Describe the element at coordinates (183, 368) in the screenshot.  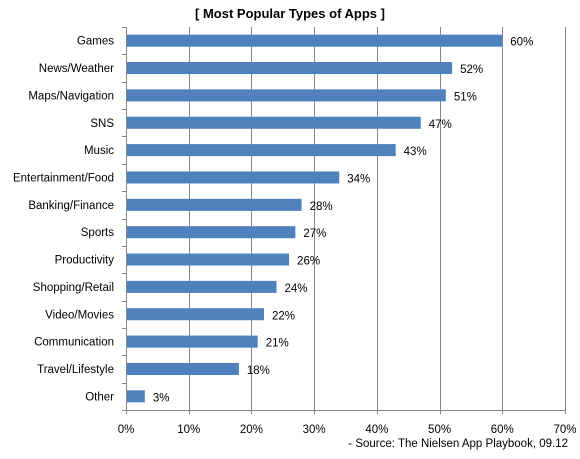
I see `bar-travel-lifestyle` at that location.